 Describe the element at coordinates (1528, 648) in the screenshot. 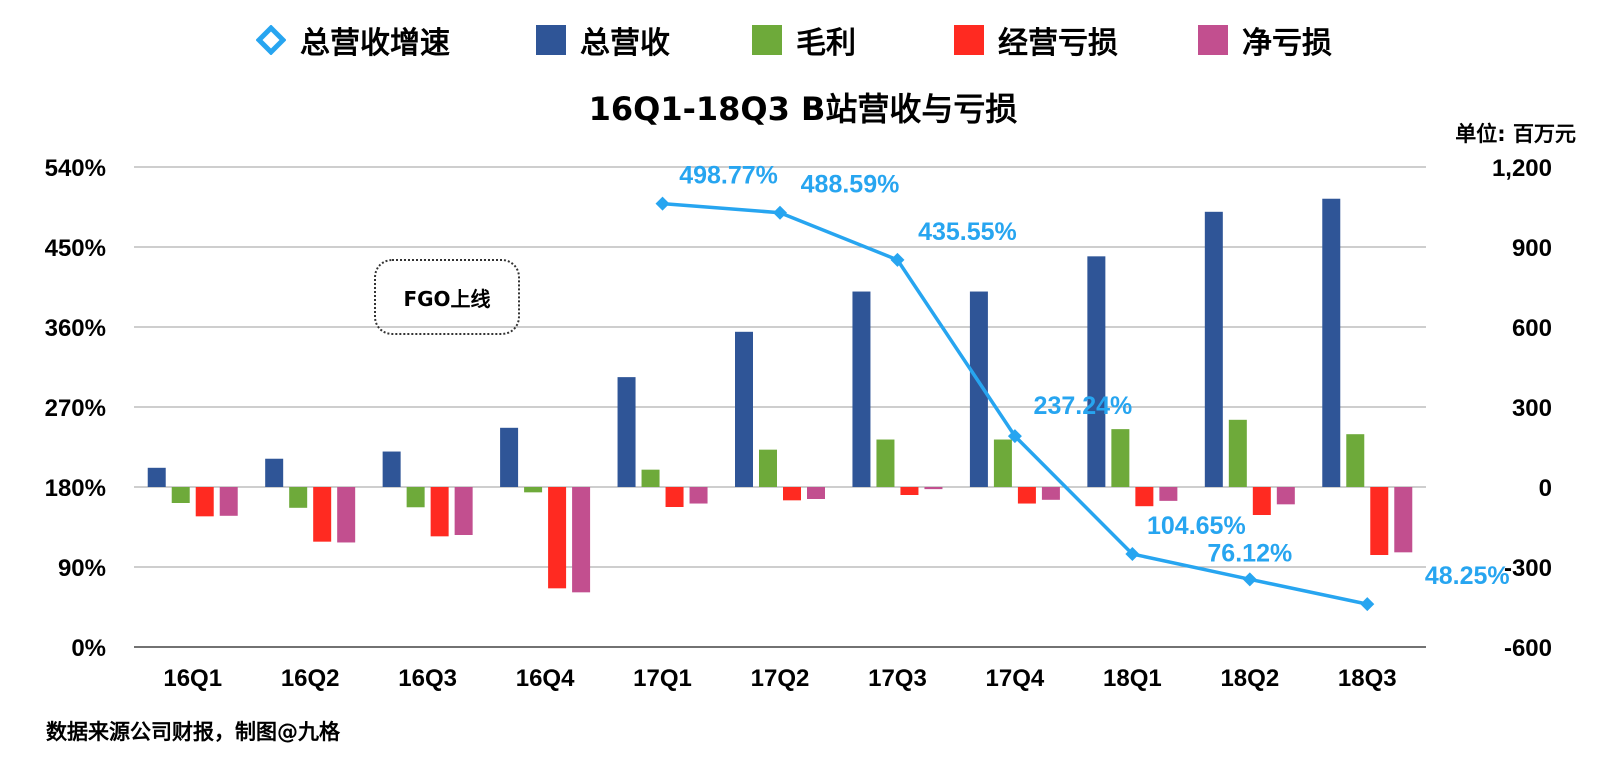

I see `y-right-tick-label: -600` at that location.